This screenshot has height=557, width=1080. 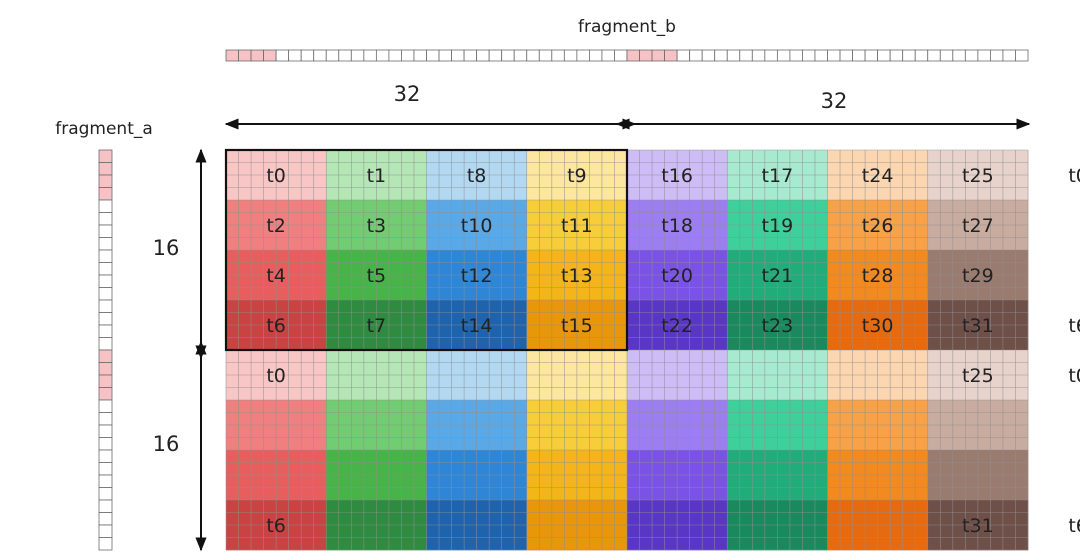 What do you see at coordinates (377, 226) in the screenshot?
I see `thread-label: t3` at bounding box center [377, 226].